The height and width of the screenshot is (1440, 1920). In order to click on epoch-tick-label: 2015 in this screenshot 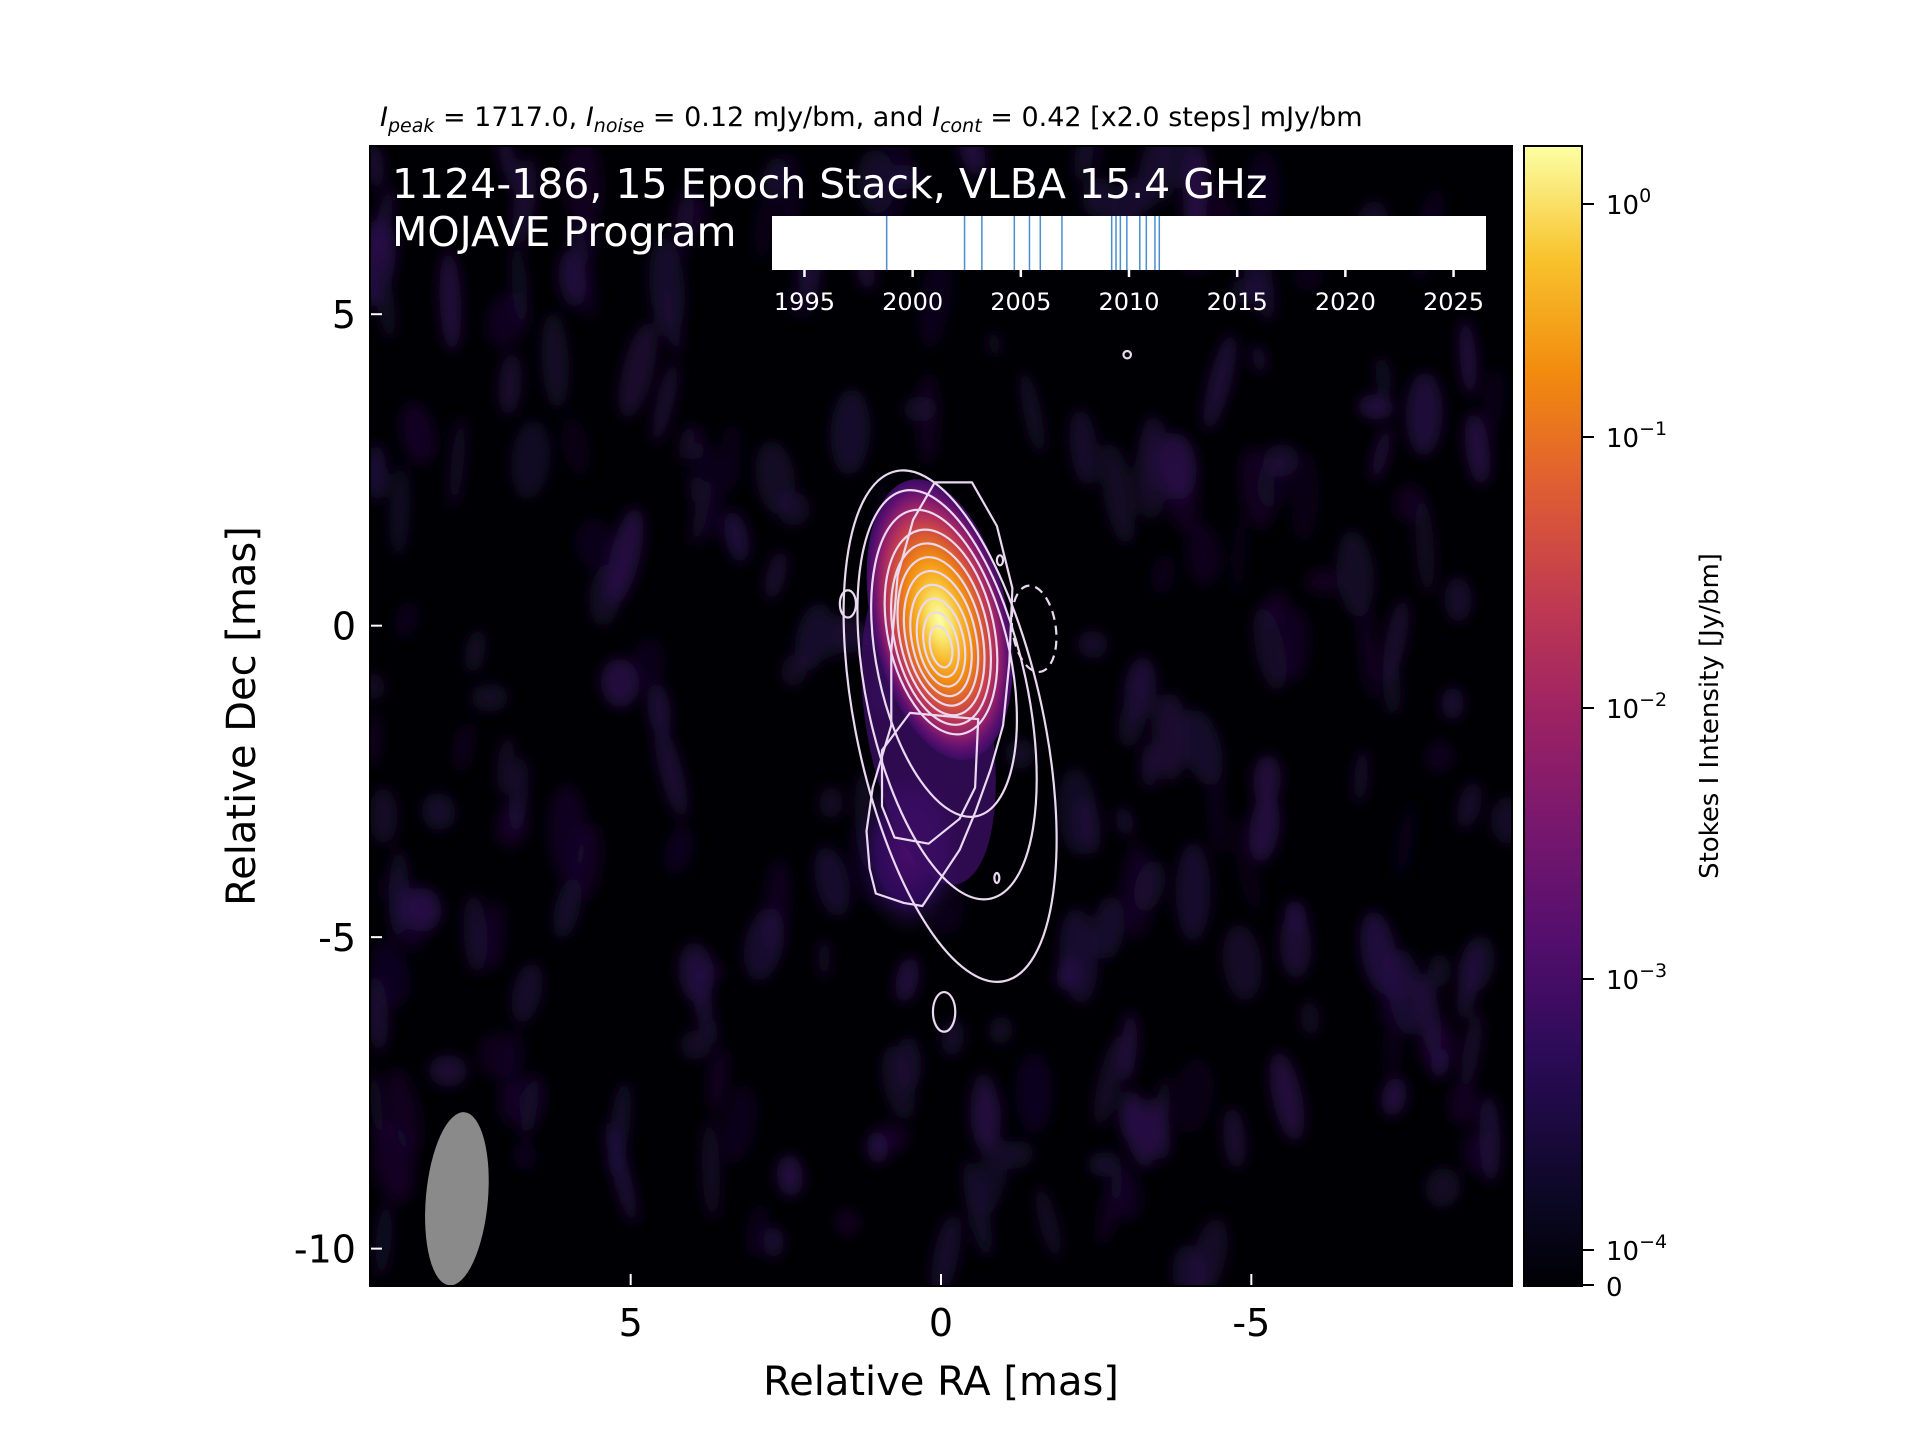, I will do `click(1237, 302)`.